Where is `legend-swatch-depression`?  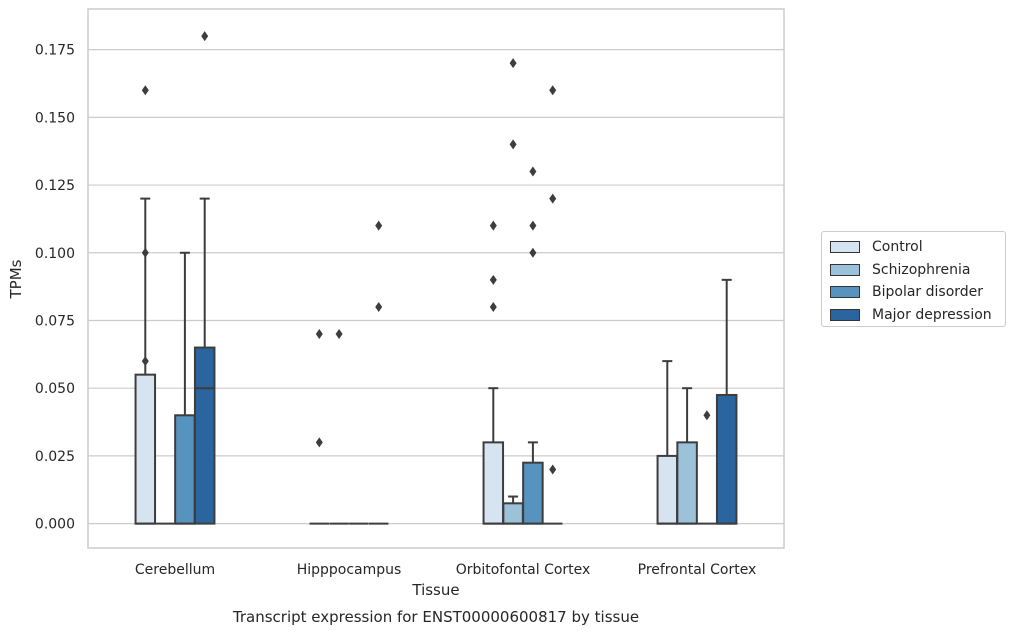 legend-swatch-depression is located at coordinates (845, 314).